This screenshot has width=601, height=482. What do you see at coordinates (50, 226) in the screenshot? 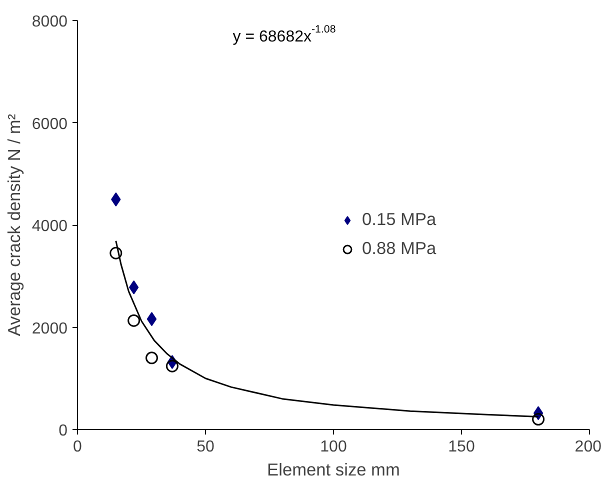
I see `y-tick-label: 4000` at bounding box center [50, 226].